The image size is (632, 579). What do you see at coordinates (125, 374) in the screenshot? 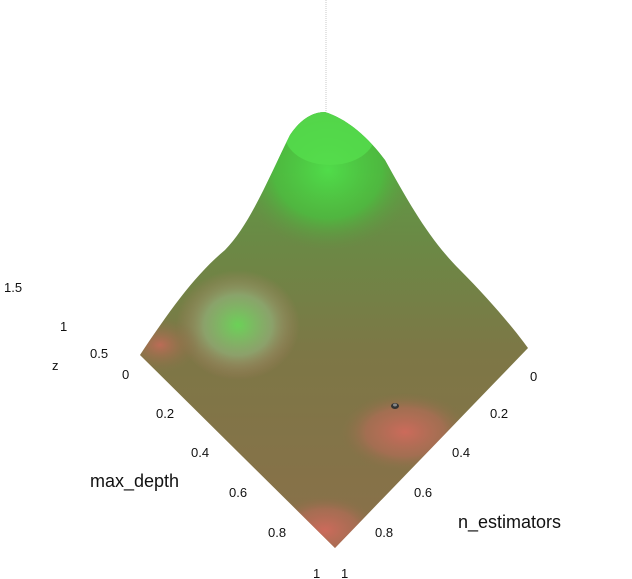
I see `z-tick-label: 0` at bounding box center [125, 374].